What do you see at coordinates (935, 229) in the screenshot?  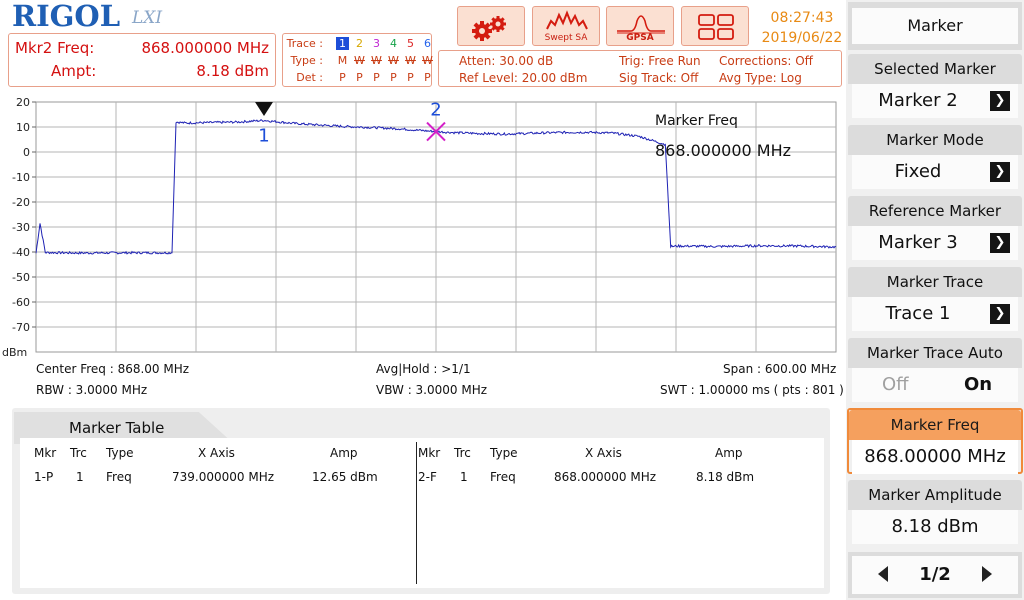 I see `reference-marker-key: Reference Marker Marker 3 ❯` at bounding box center [935, 229].